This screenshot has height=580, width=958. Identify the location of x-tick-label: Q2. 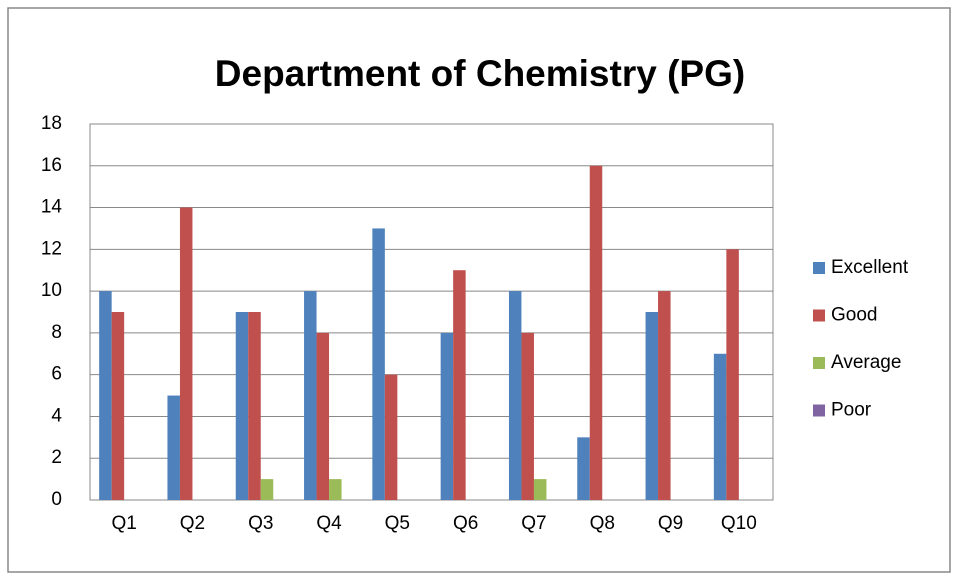
(192, 523).